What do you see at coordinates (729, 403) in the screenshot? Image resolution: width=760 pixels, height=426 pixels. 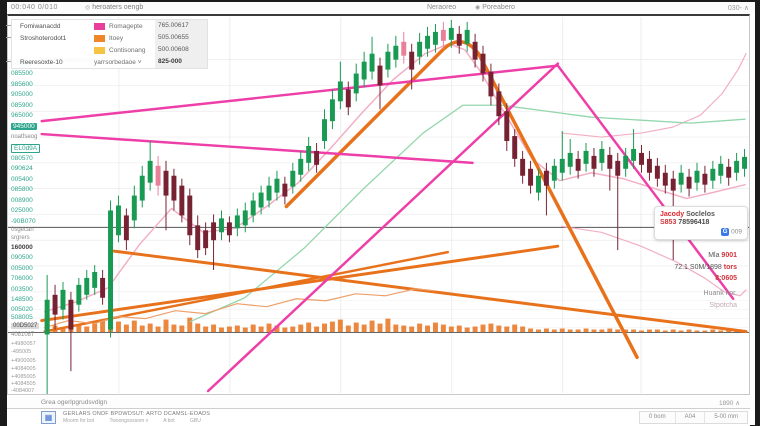 I see `collapse-bottom-button: 1890 ∧` at bounding box center [729, 403].